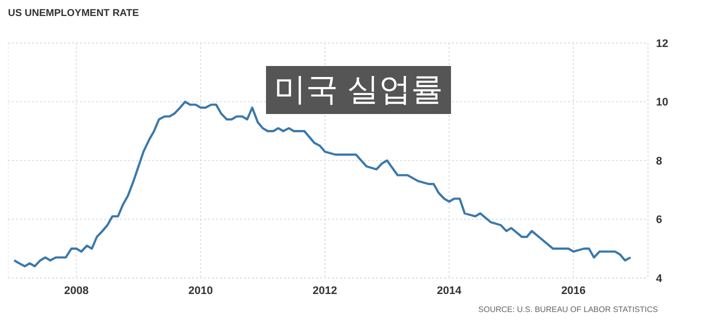  What do you see at coordinates (573, 290) in the screenshot?
I see `x-tick-label: 2016` at bounding box center [573, 290].